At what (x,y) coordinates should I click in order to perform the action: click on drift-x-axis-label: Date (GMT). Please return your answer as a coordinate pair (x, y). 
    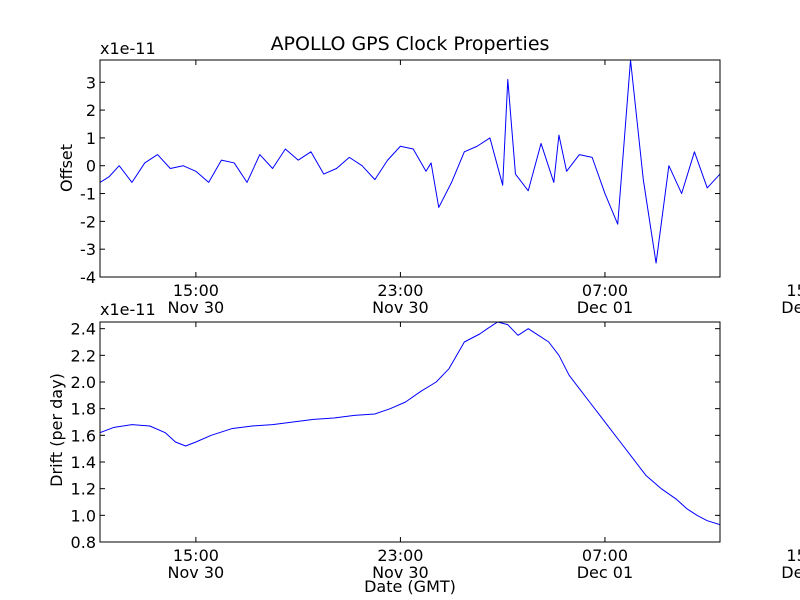
    Looking at the image, I should click on (410, 586).